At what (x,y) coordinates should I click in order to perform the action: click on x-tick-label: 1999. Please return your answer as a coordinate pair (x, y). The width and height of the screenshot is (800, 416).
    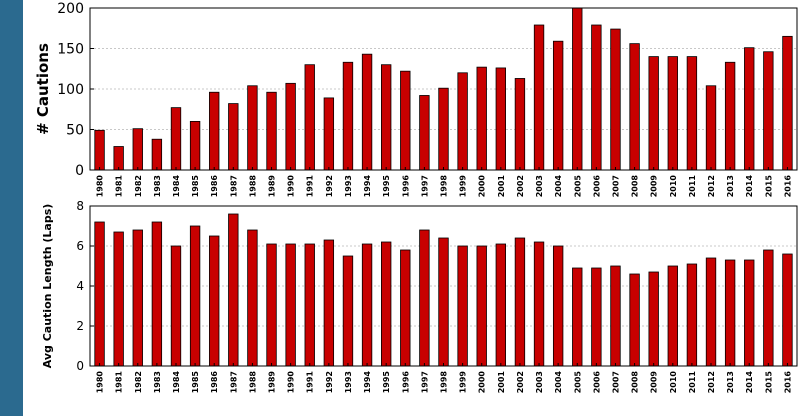
    Looking at the image, I should click on (463, 382).